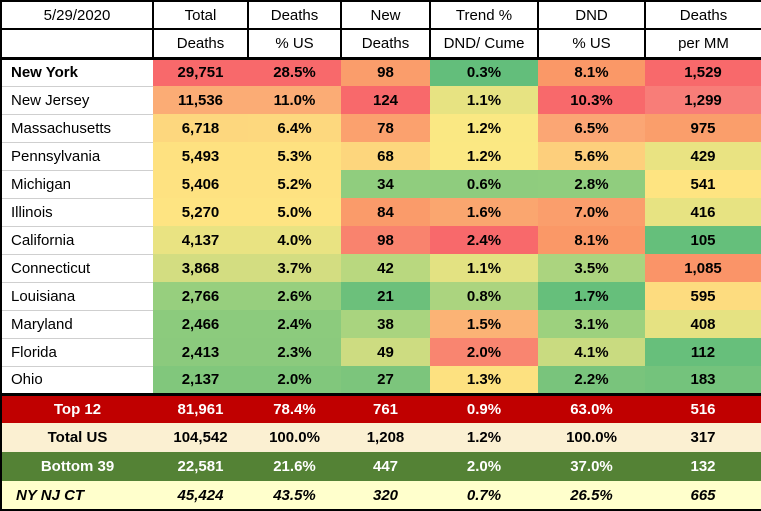 The height and width of the screenshot is (511, 761). I want to click on data-cell: 541, so click(703, 184).